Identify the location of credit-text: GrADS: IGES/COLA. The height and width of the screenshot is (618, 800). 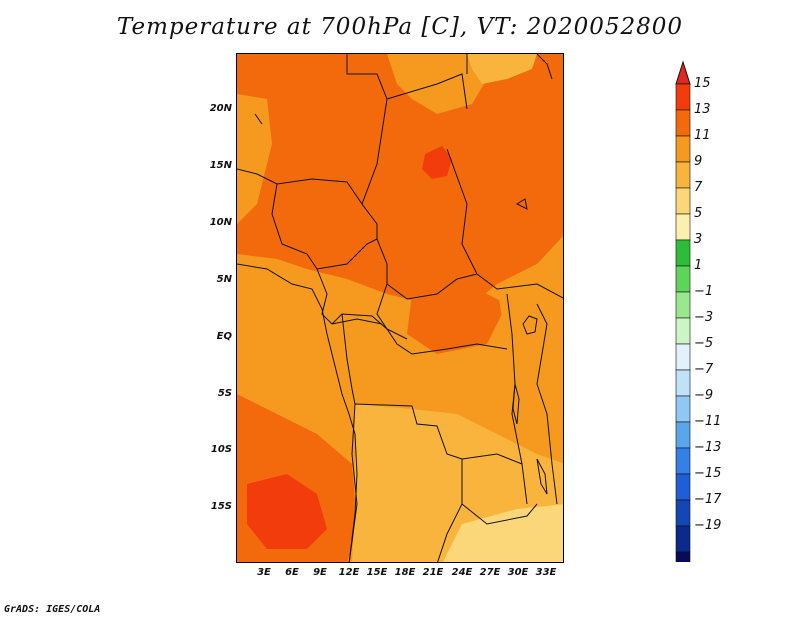
(52, 609).